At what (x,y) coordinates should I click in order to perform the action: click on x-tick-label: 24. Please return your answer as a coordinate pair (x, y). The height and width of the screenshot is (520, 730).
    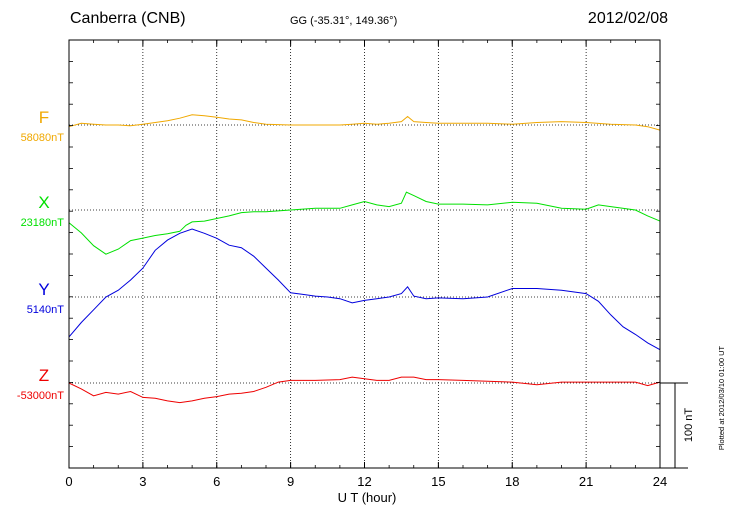
    Looking at the image, I should click on (660, 481).